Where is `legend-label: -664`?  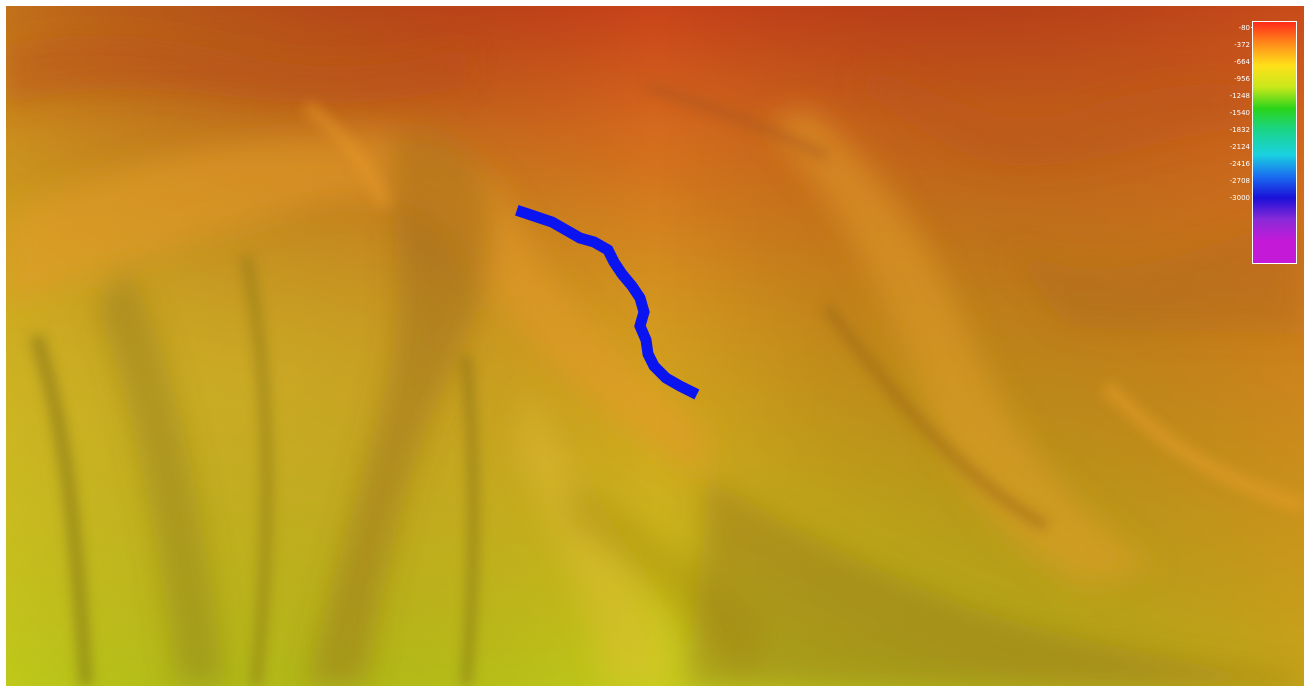
legend-label: -664 is located at coordinates (1242, 62).